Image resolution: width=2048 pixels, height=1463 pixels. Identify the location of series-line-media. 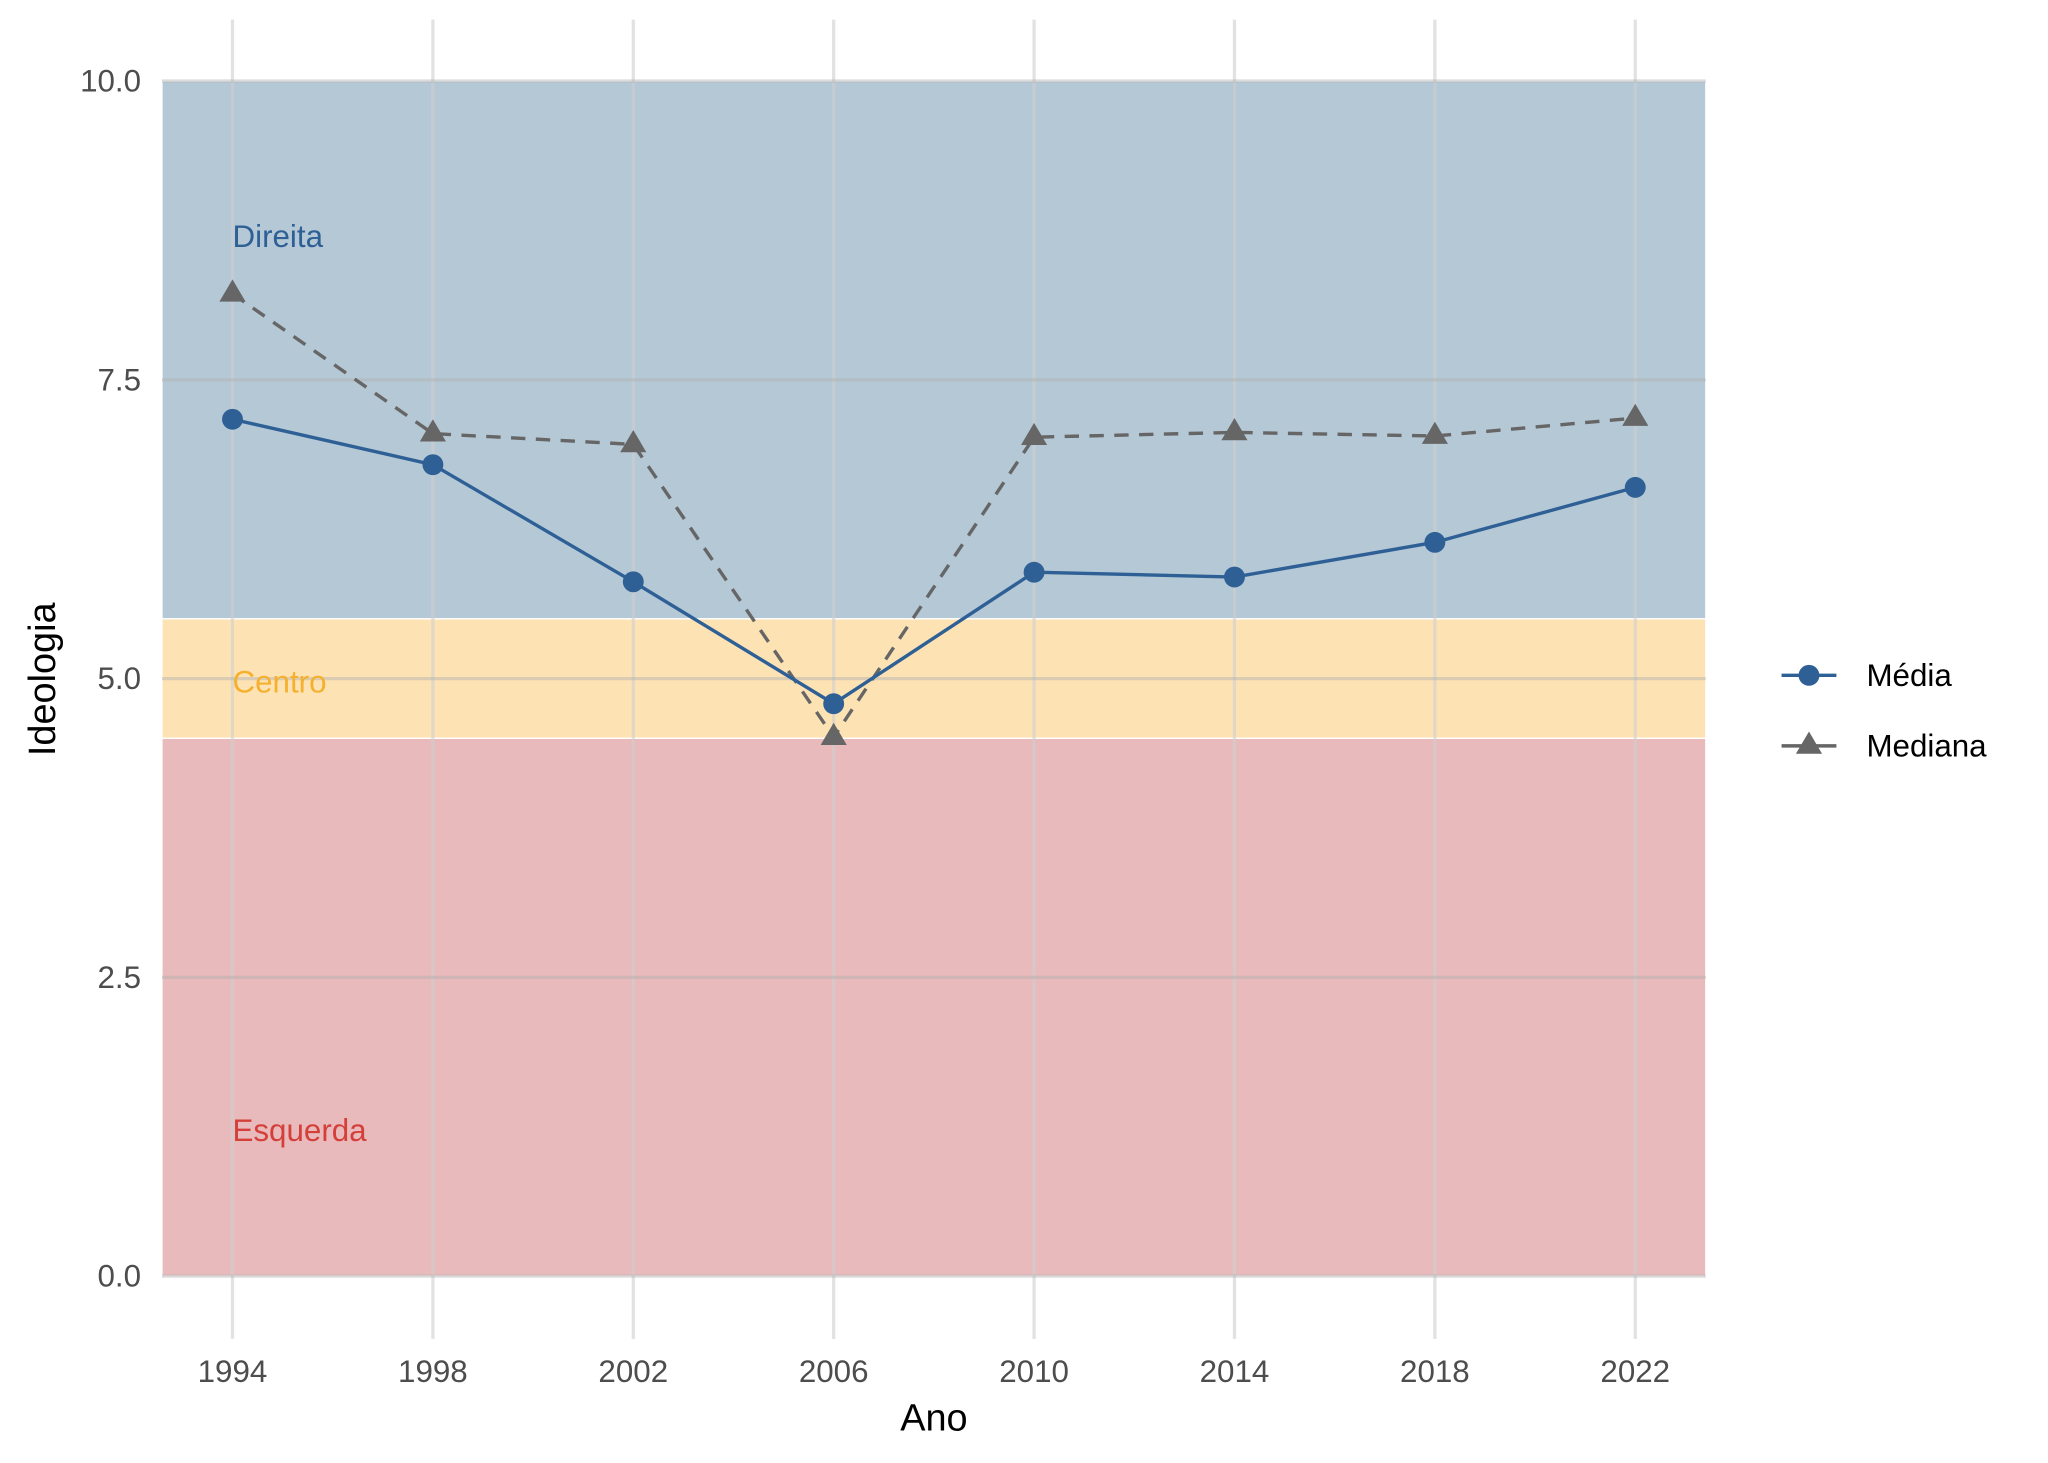
(934, 561).